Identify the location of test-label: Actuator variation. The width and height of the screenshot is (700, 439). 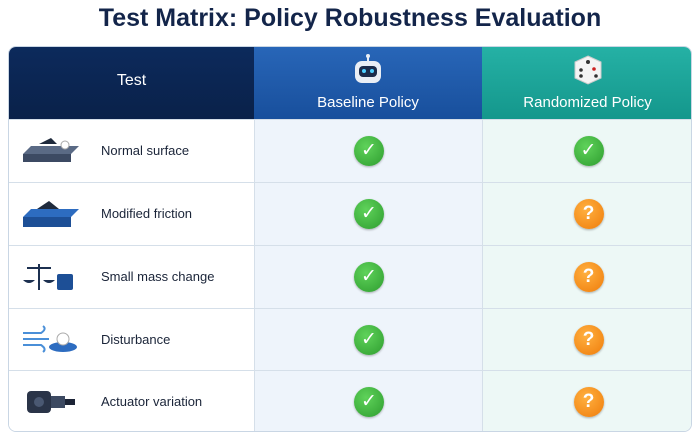
(152, 401).